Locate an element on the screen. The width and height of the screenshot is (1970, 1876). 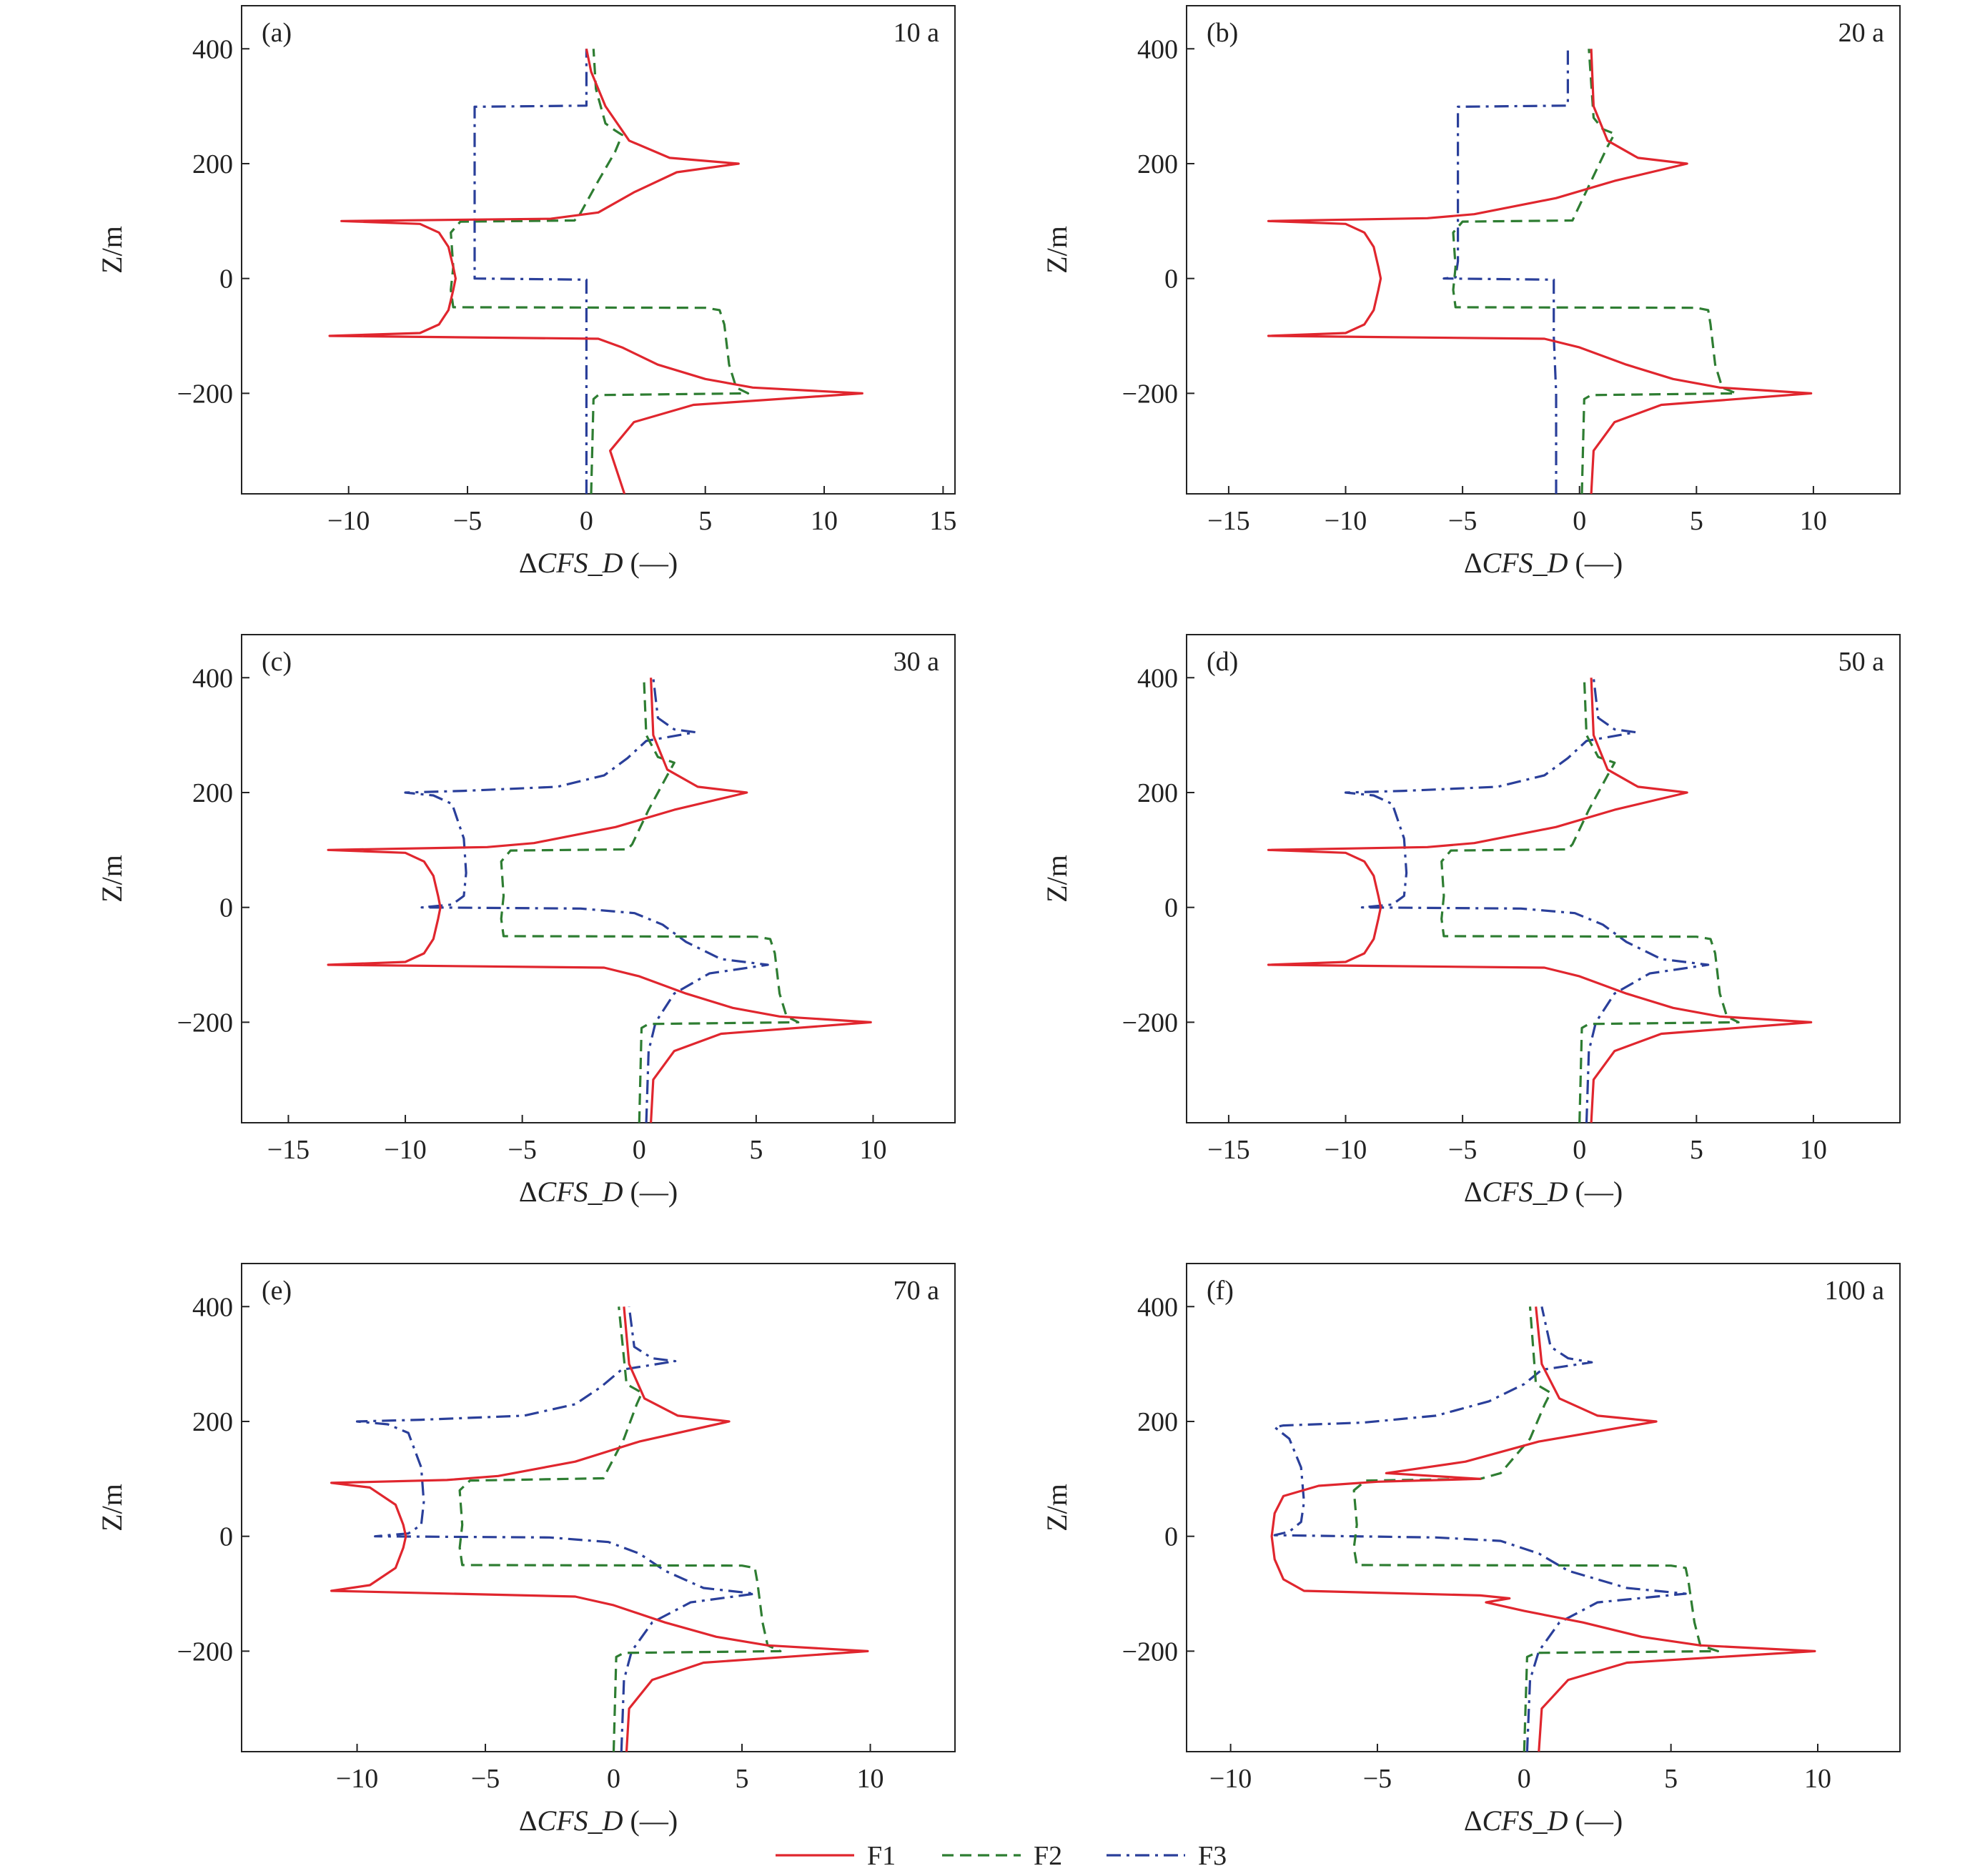
panel-f-series-f3 is located at coordinates (1480, 1529).